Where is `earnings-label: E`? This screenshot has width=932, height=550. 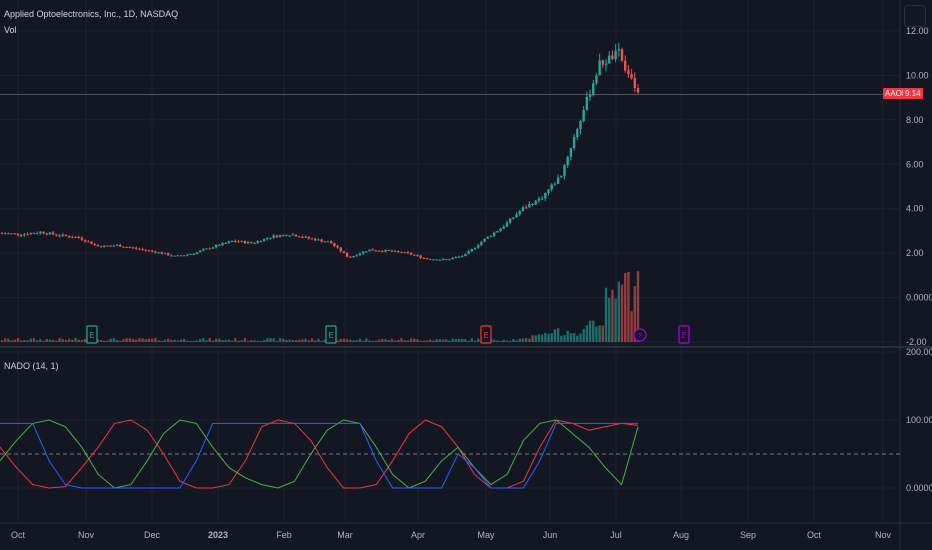
earnings-label: E is located at coordinates (330, 335).